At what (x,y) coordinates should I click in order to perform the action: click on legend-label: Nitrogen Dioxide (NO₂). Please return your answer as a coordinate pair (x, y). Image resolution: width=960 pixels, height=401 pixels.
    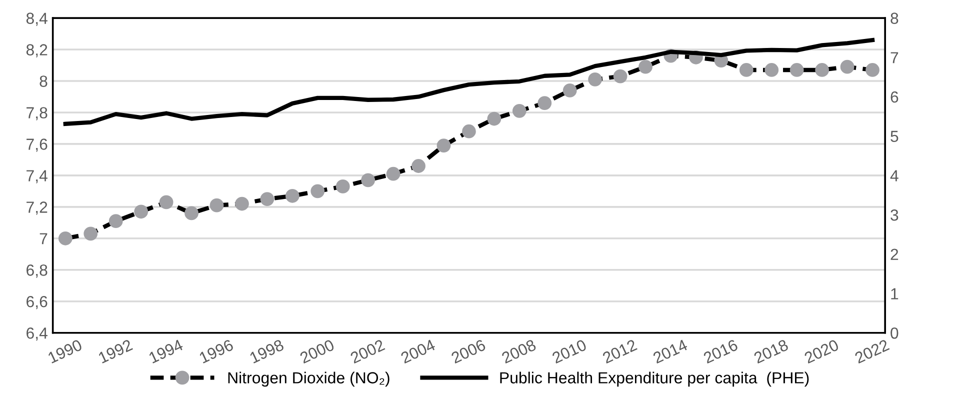
    Looking at the image, I should click on (309, 379).